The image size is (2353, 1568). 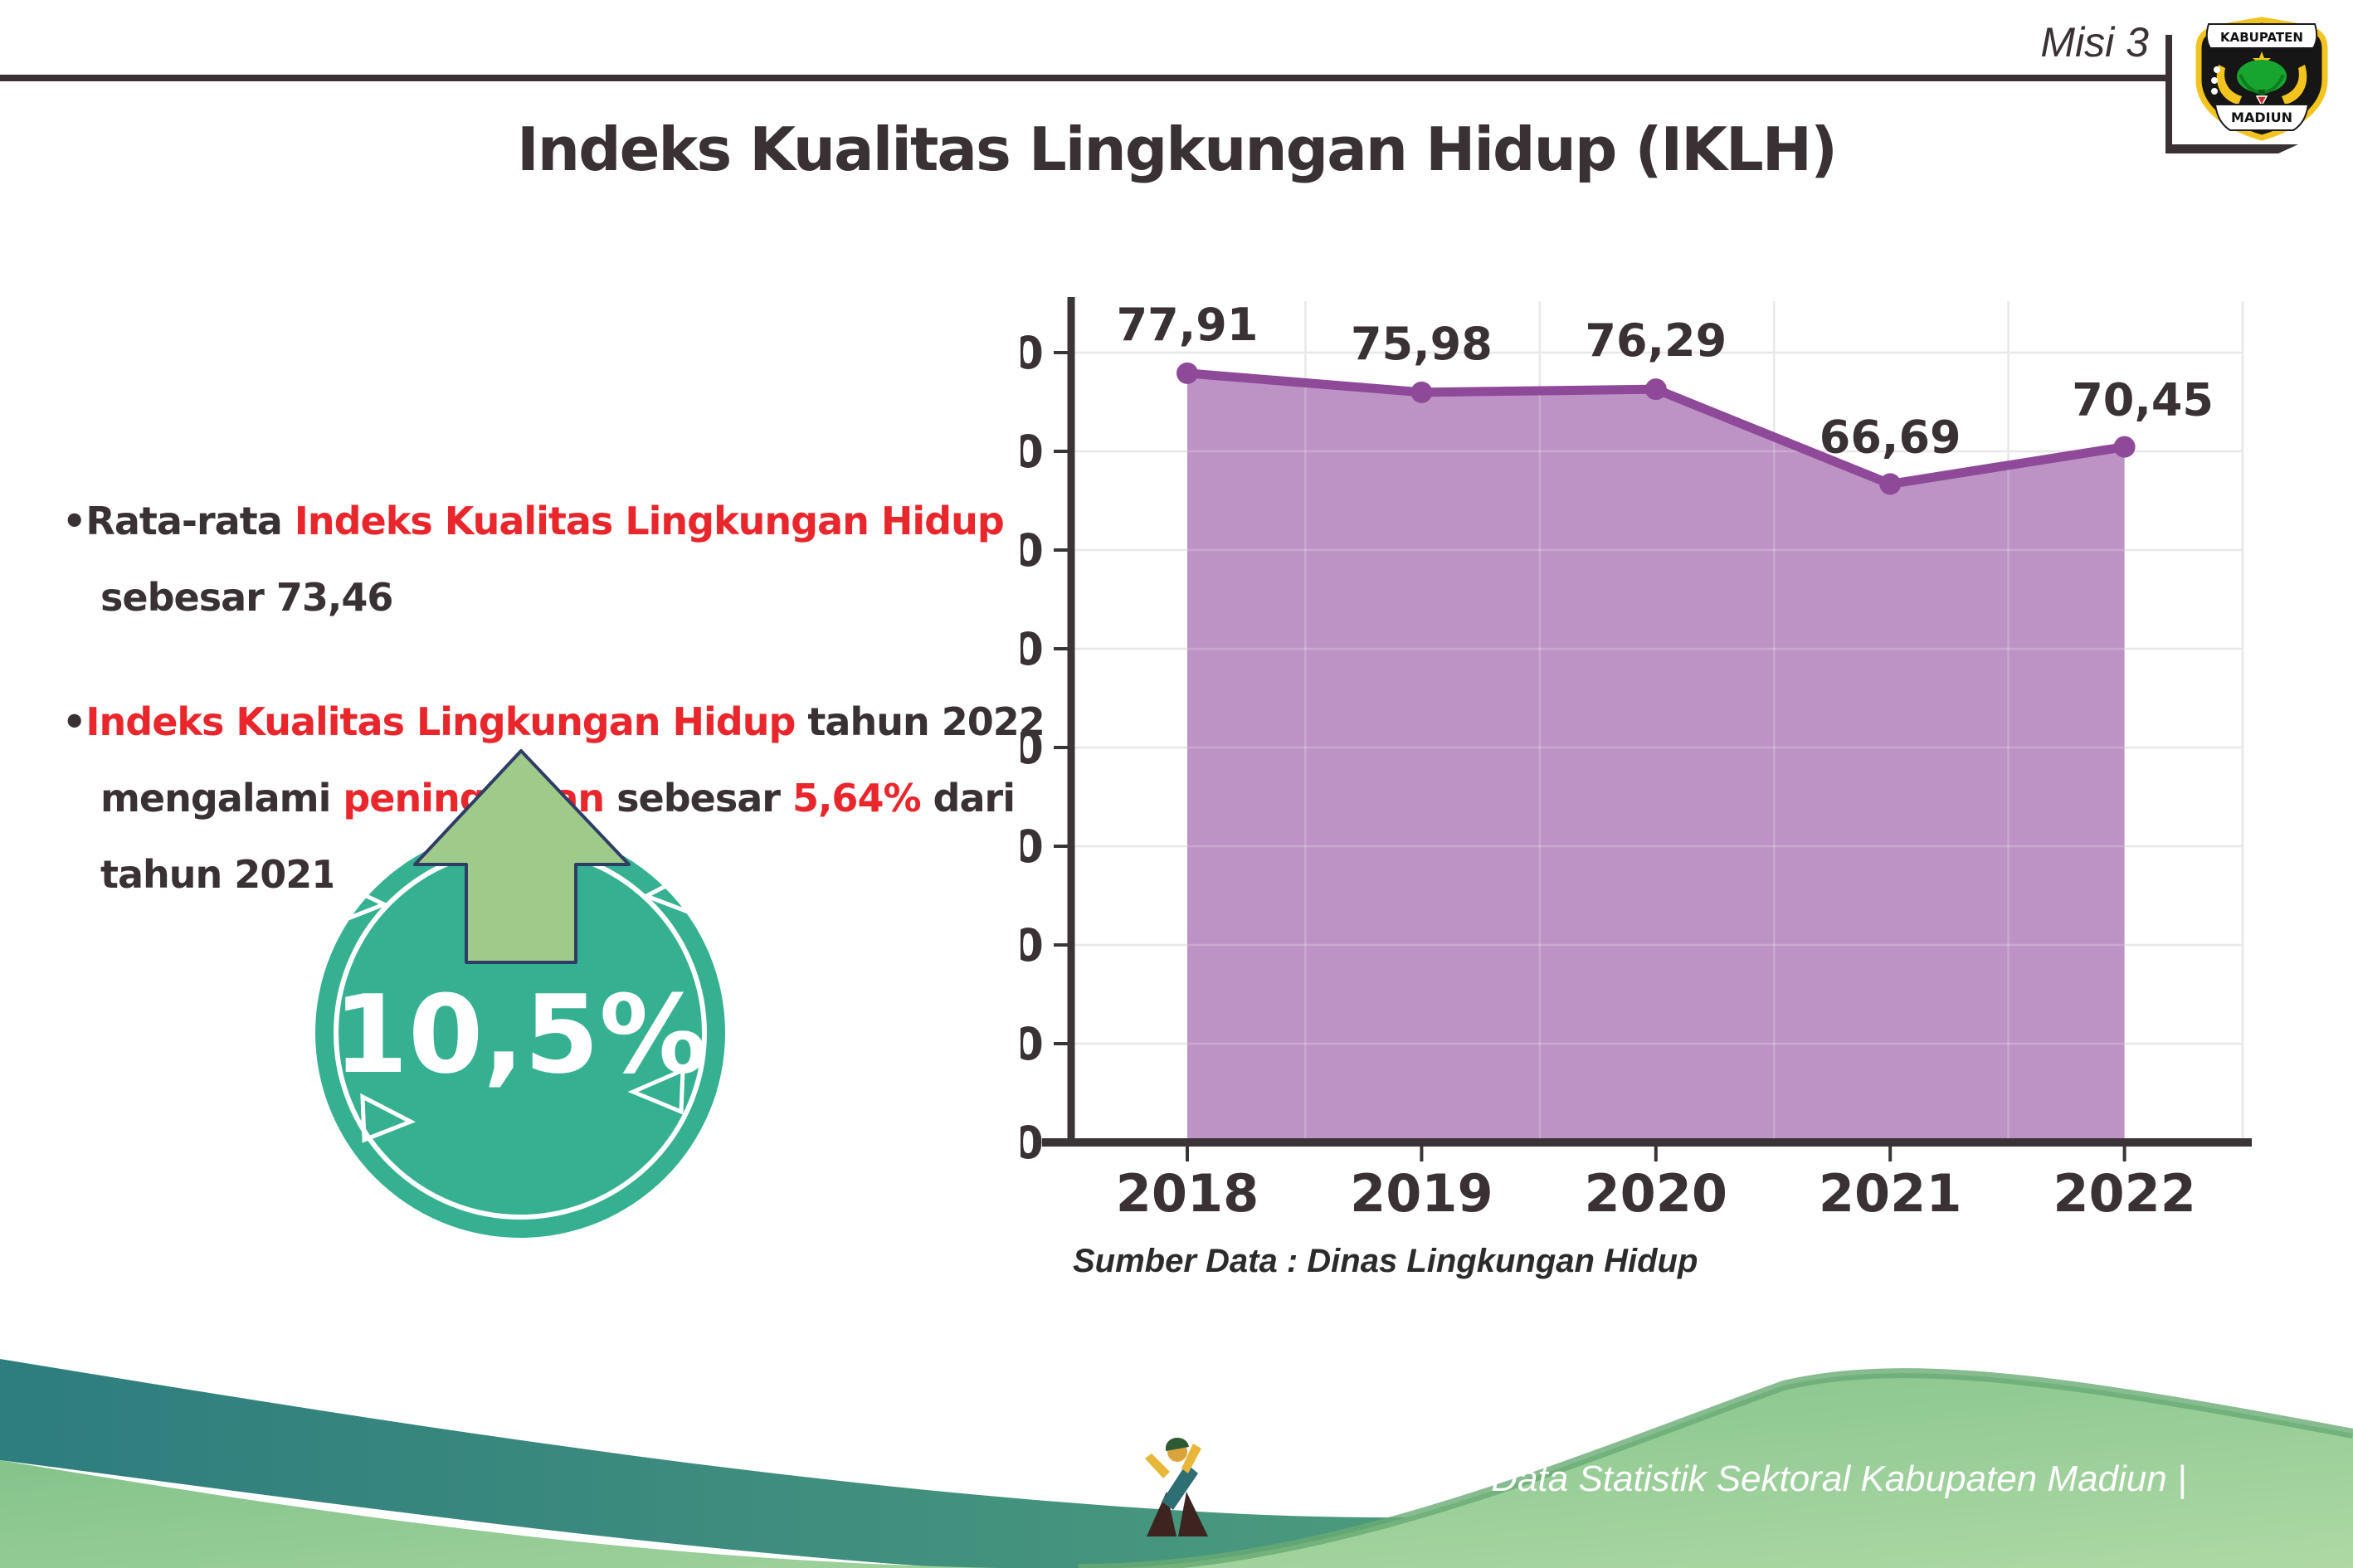 I want to click on x-tick-label: 2022, so click(x=2124, y=1193).